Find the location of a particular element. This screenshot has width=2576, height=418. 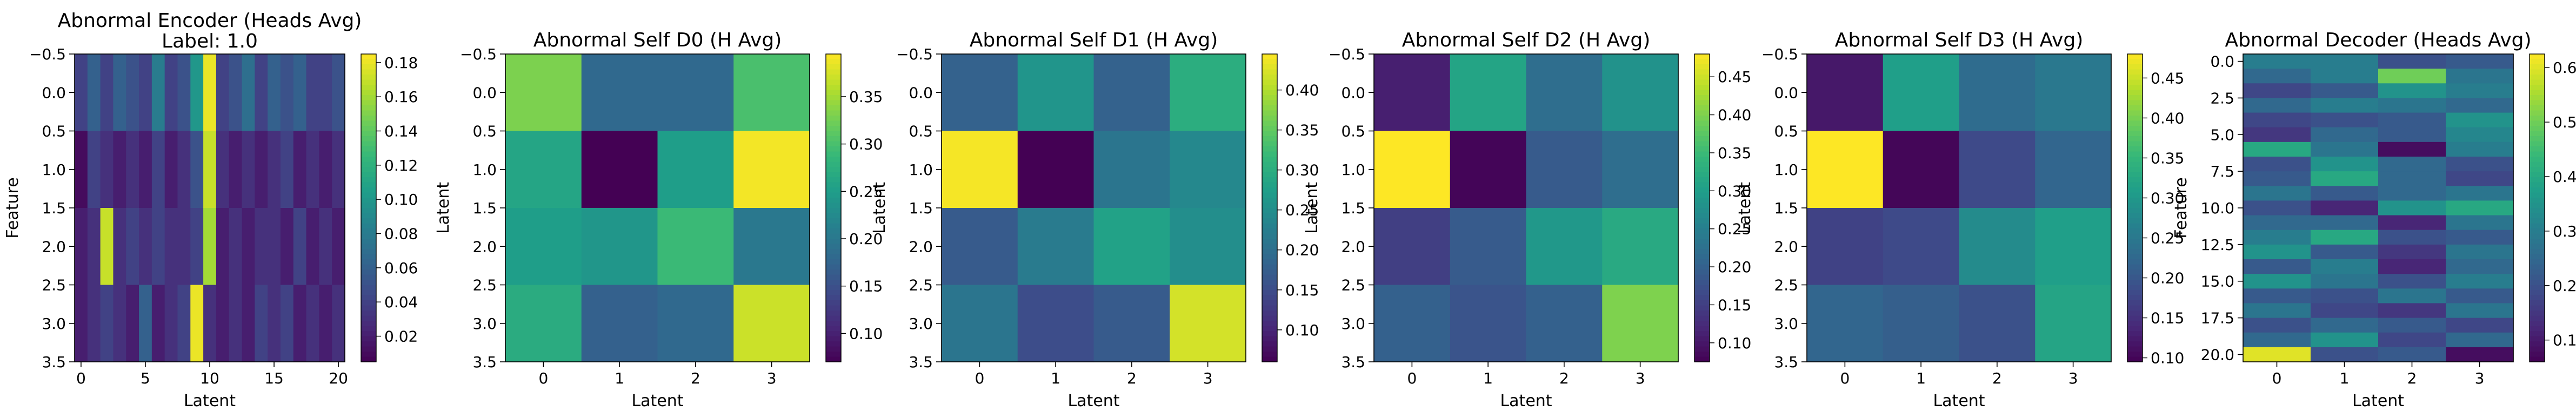

x-tick-label: 3 is located at coordinates (2073, 378).